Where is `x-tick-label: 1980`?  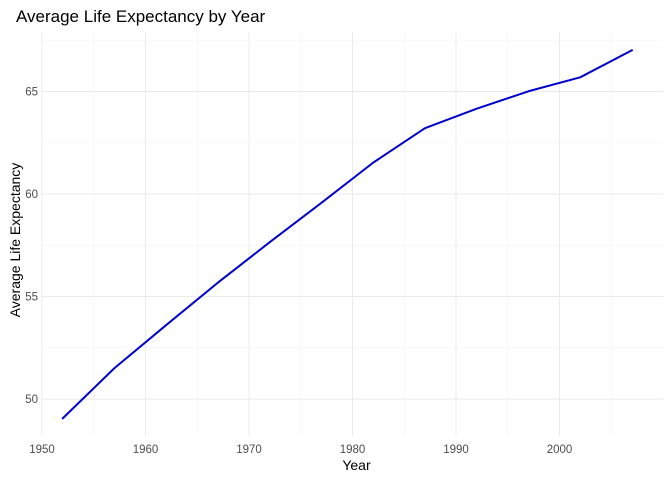
x-tick-label: 1980 is located at coordinates (353, 450).